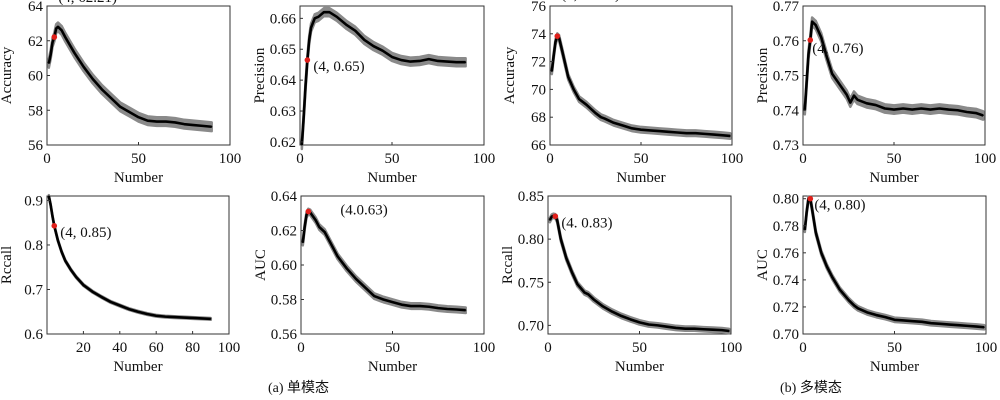  I want to click on y-axis-label: Accuracy, so click(7, 75).